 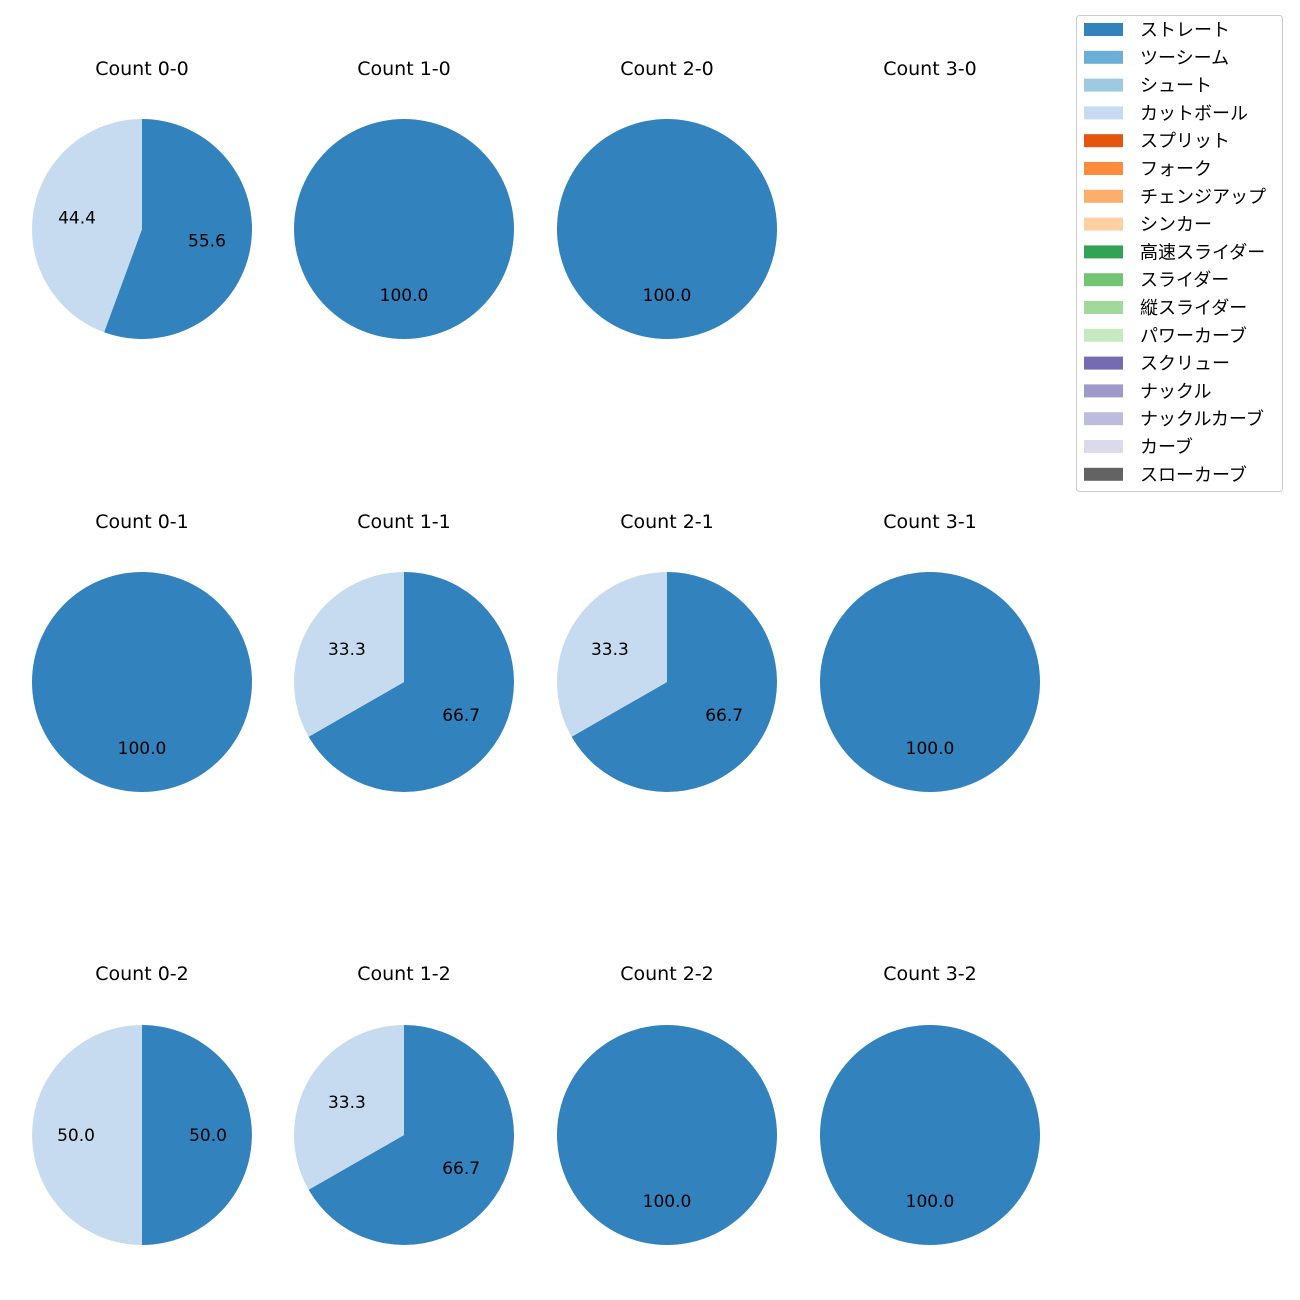 I want to click on pie-count-0-0: Count 0-0 55.6 44.4, so click(x=142, y=199).